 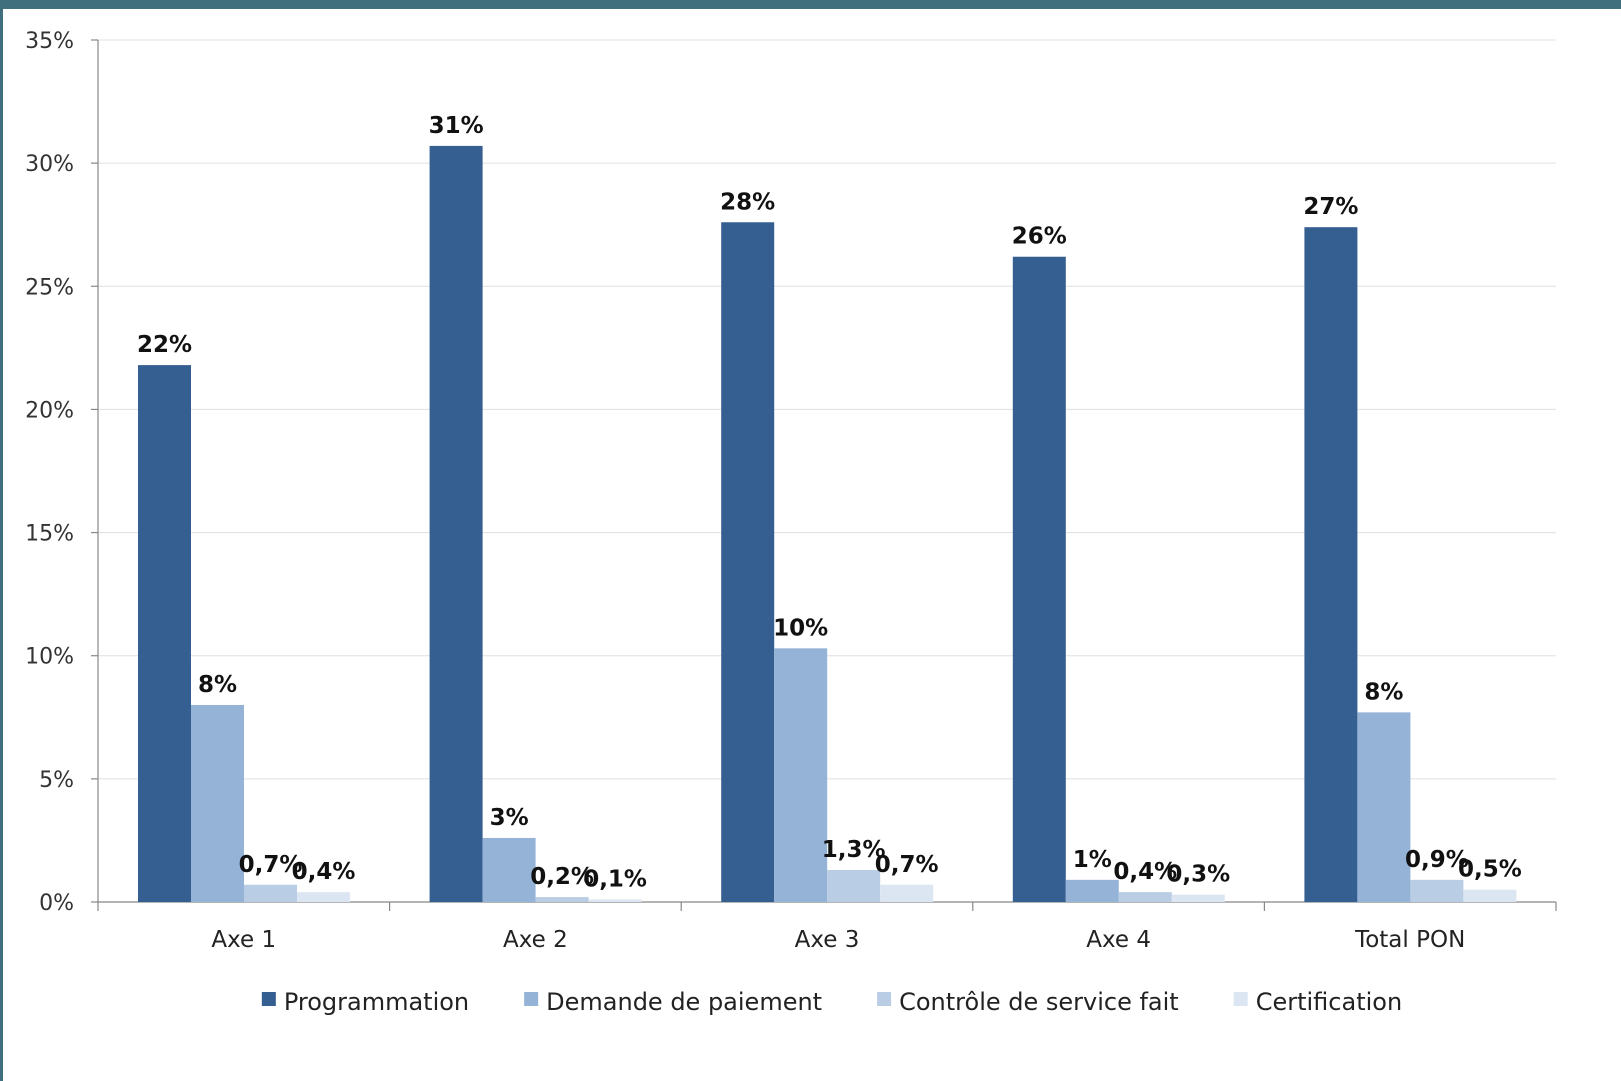 I want to click on legend-label: Certification, so click(x=1329, y=1002).